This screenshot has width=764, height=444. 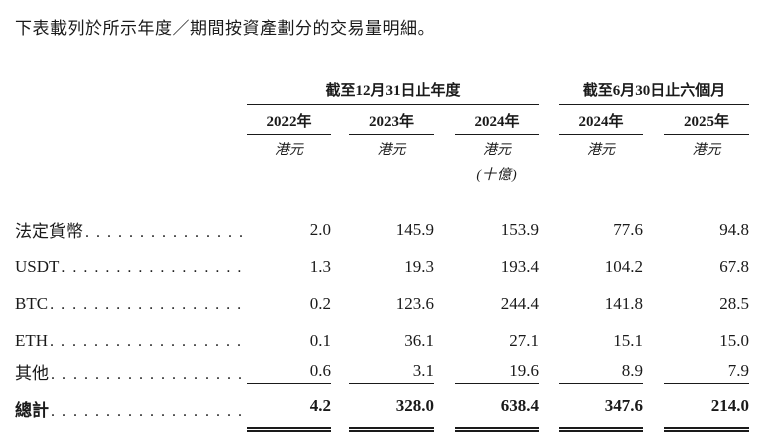 What do you see at coordinates (32, 373) in the screenshot?
I see `row-label: 其他` at bounding box center [32, 373].